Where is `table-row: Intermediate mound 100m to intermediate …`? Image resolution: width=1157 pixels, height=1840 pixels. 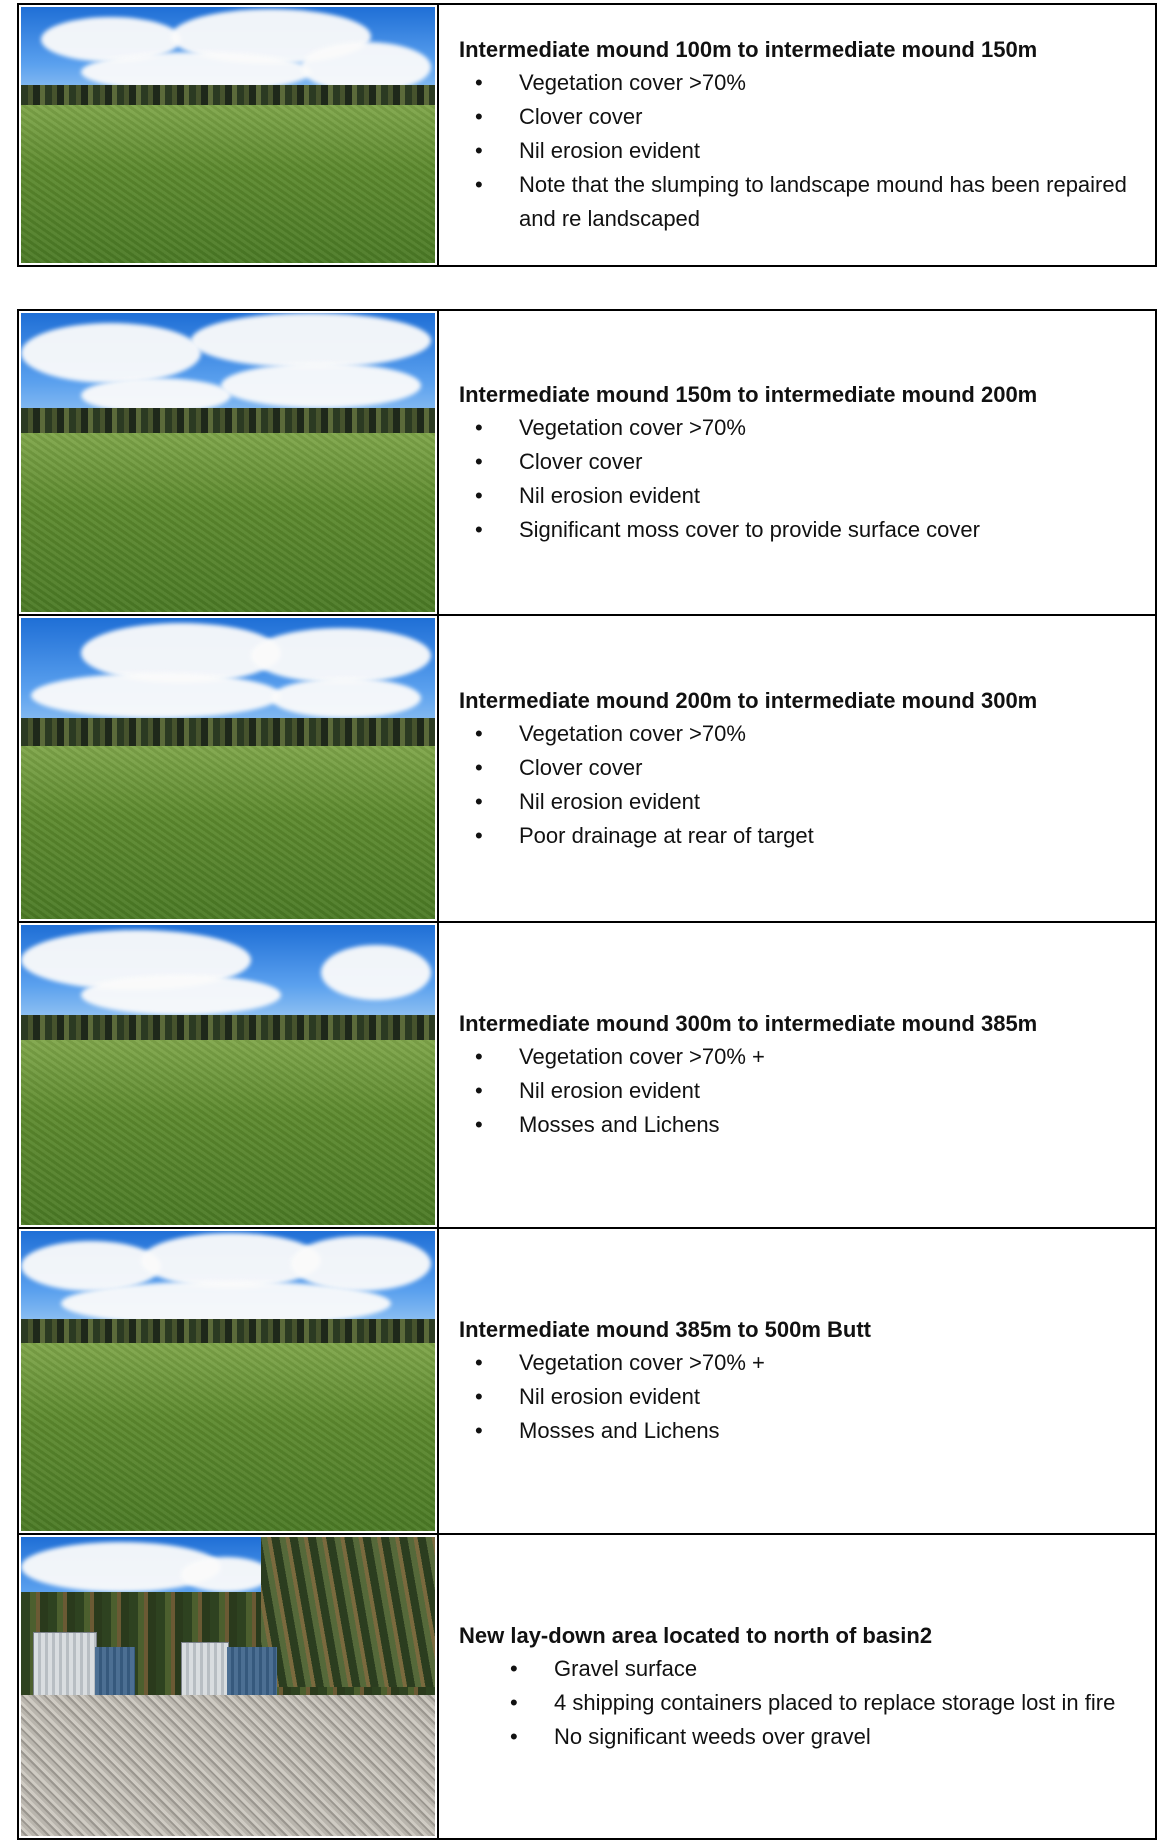 table-row: Intermediate mound 100m to intermediate … is located at coordinates (587, 135).